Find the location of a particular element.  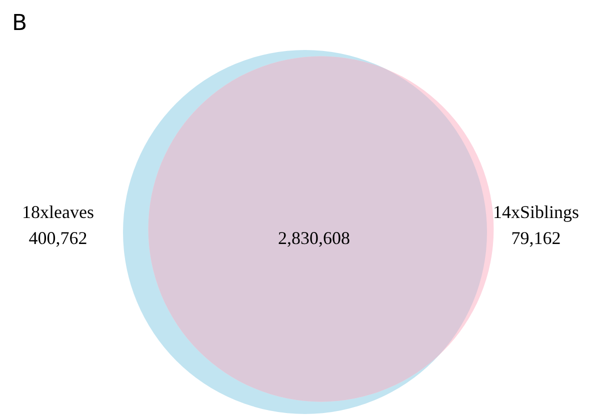

data-label: 79,162 is located at coordinates (536, 238).